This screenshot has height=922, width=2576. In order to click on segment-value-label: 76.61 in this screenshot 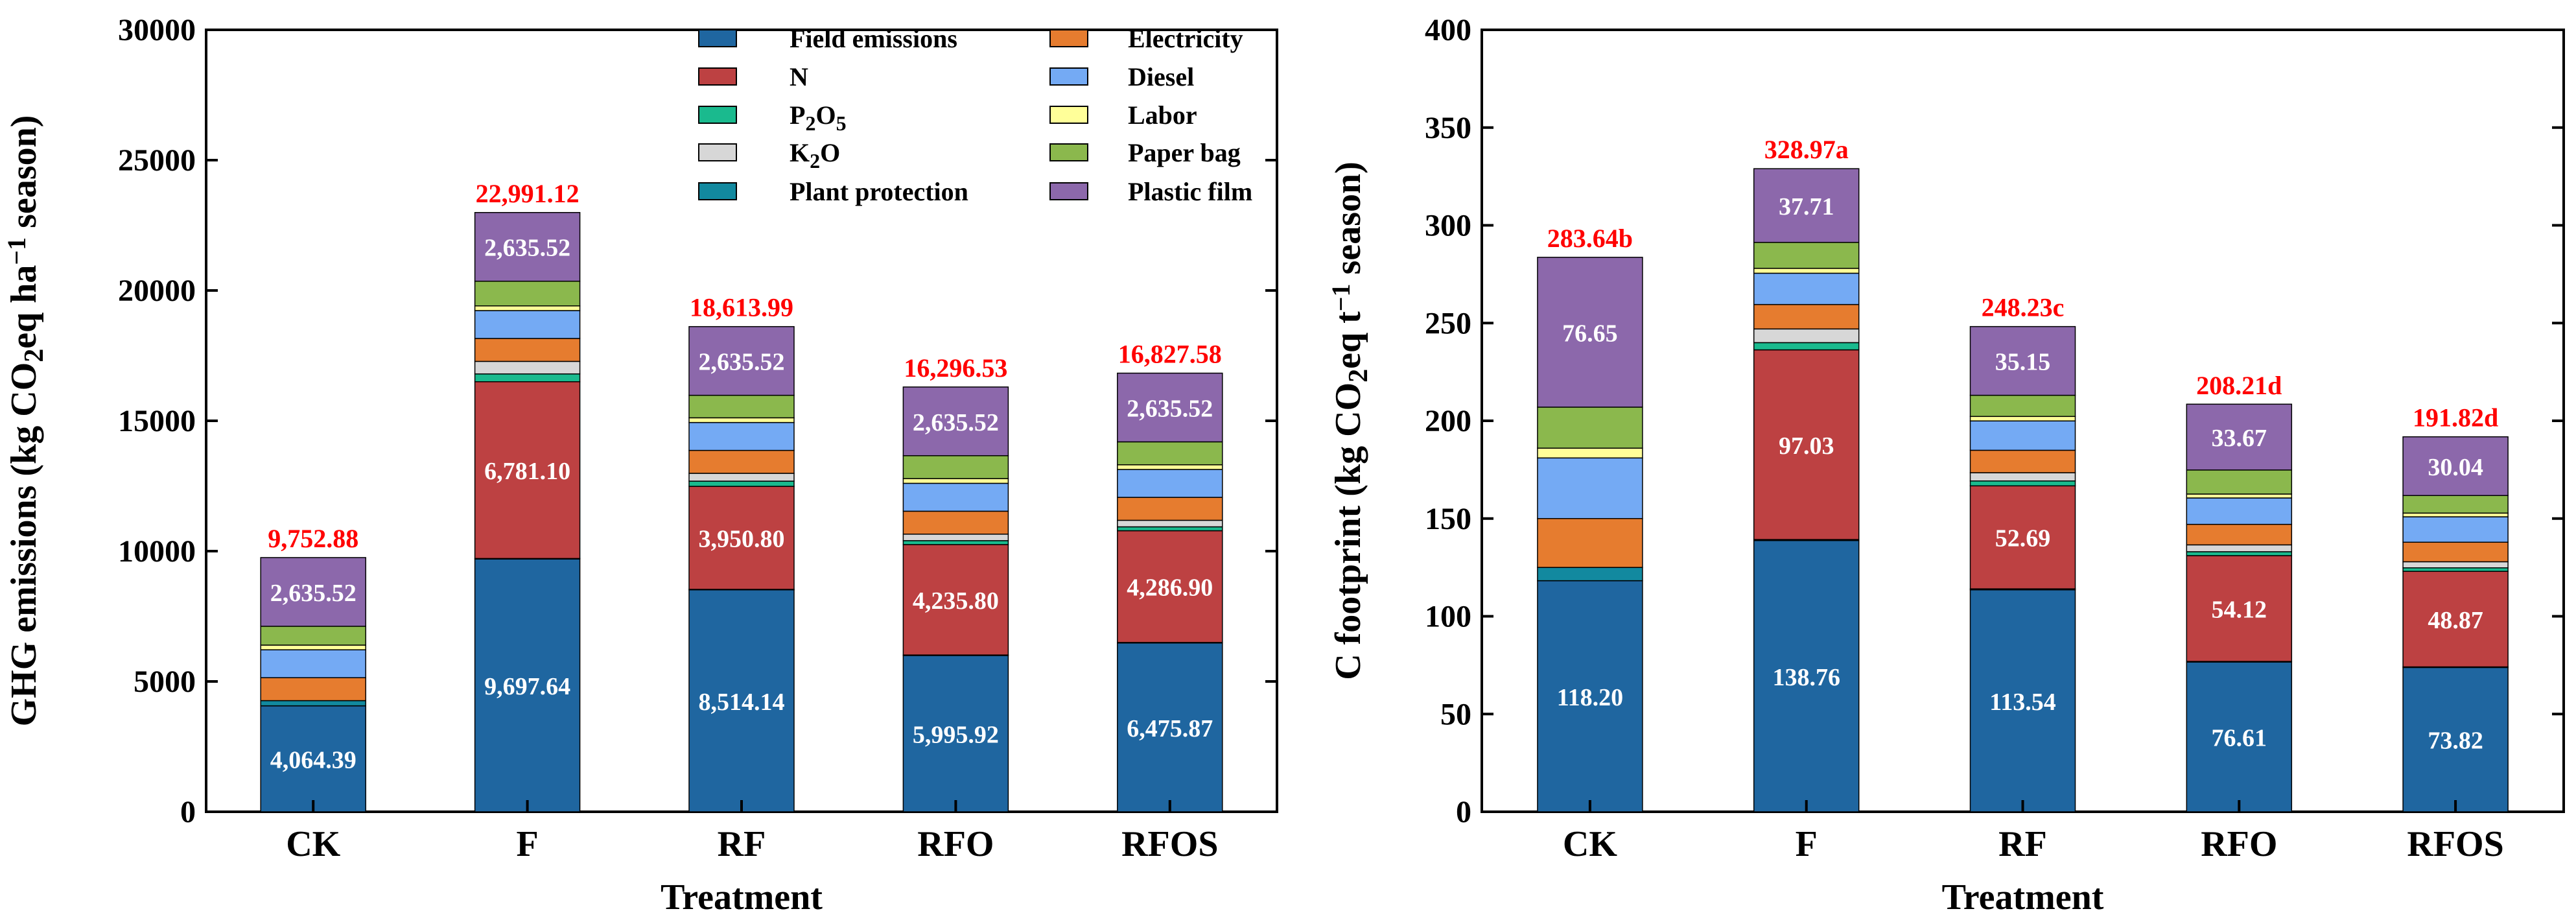, I will do `click(2239, 738)`.